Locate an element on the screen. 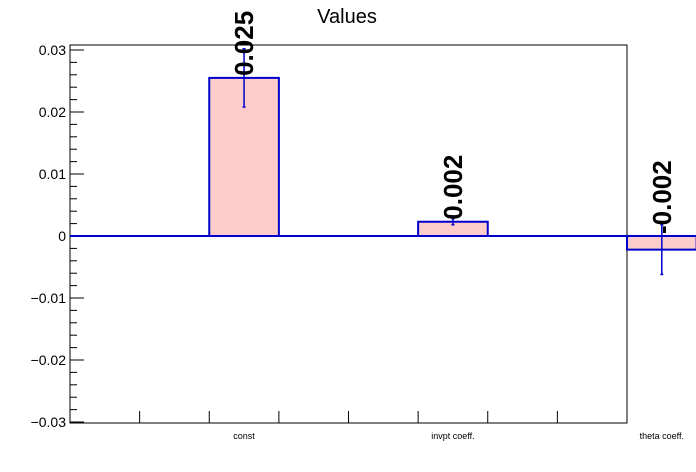  chart-title: Values is located at coordinates (347, 17).